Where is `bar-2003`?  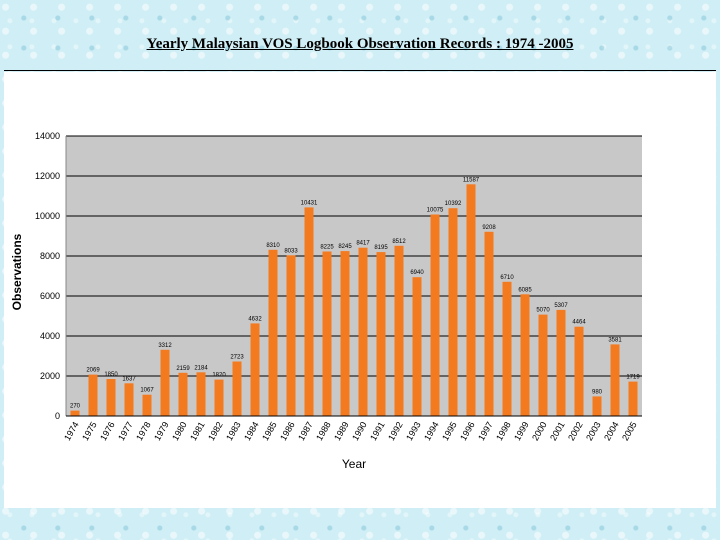
bar-2003 is located at coordinates (597, 406).